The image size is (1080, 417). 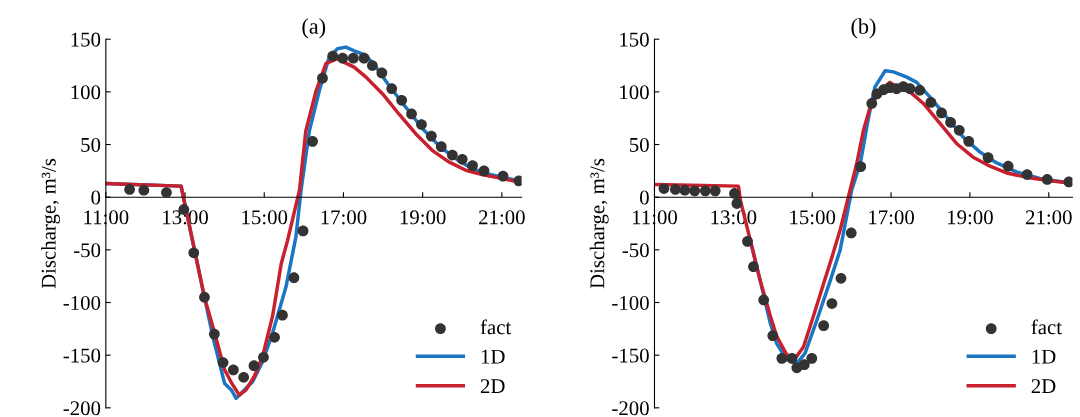 I want to click on chart-title: (a), so click(x=314, y=28).